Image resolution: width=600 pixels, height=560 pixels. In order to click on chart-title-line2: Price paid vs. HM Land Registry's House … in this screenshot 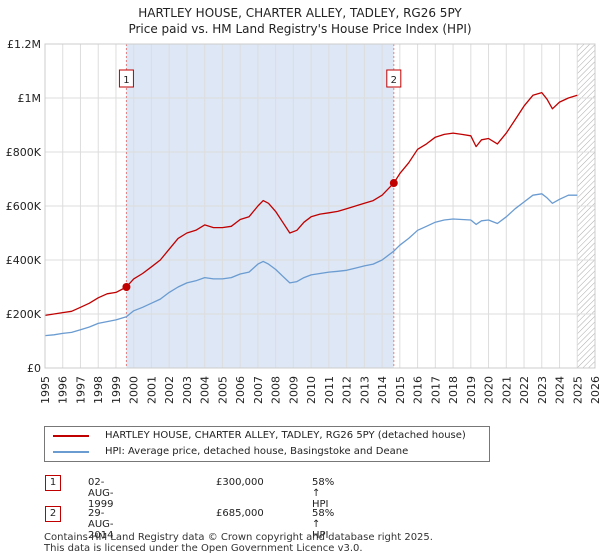, I will do `click(300, 29)`.